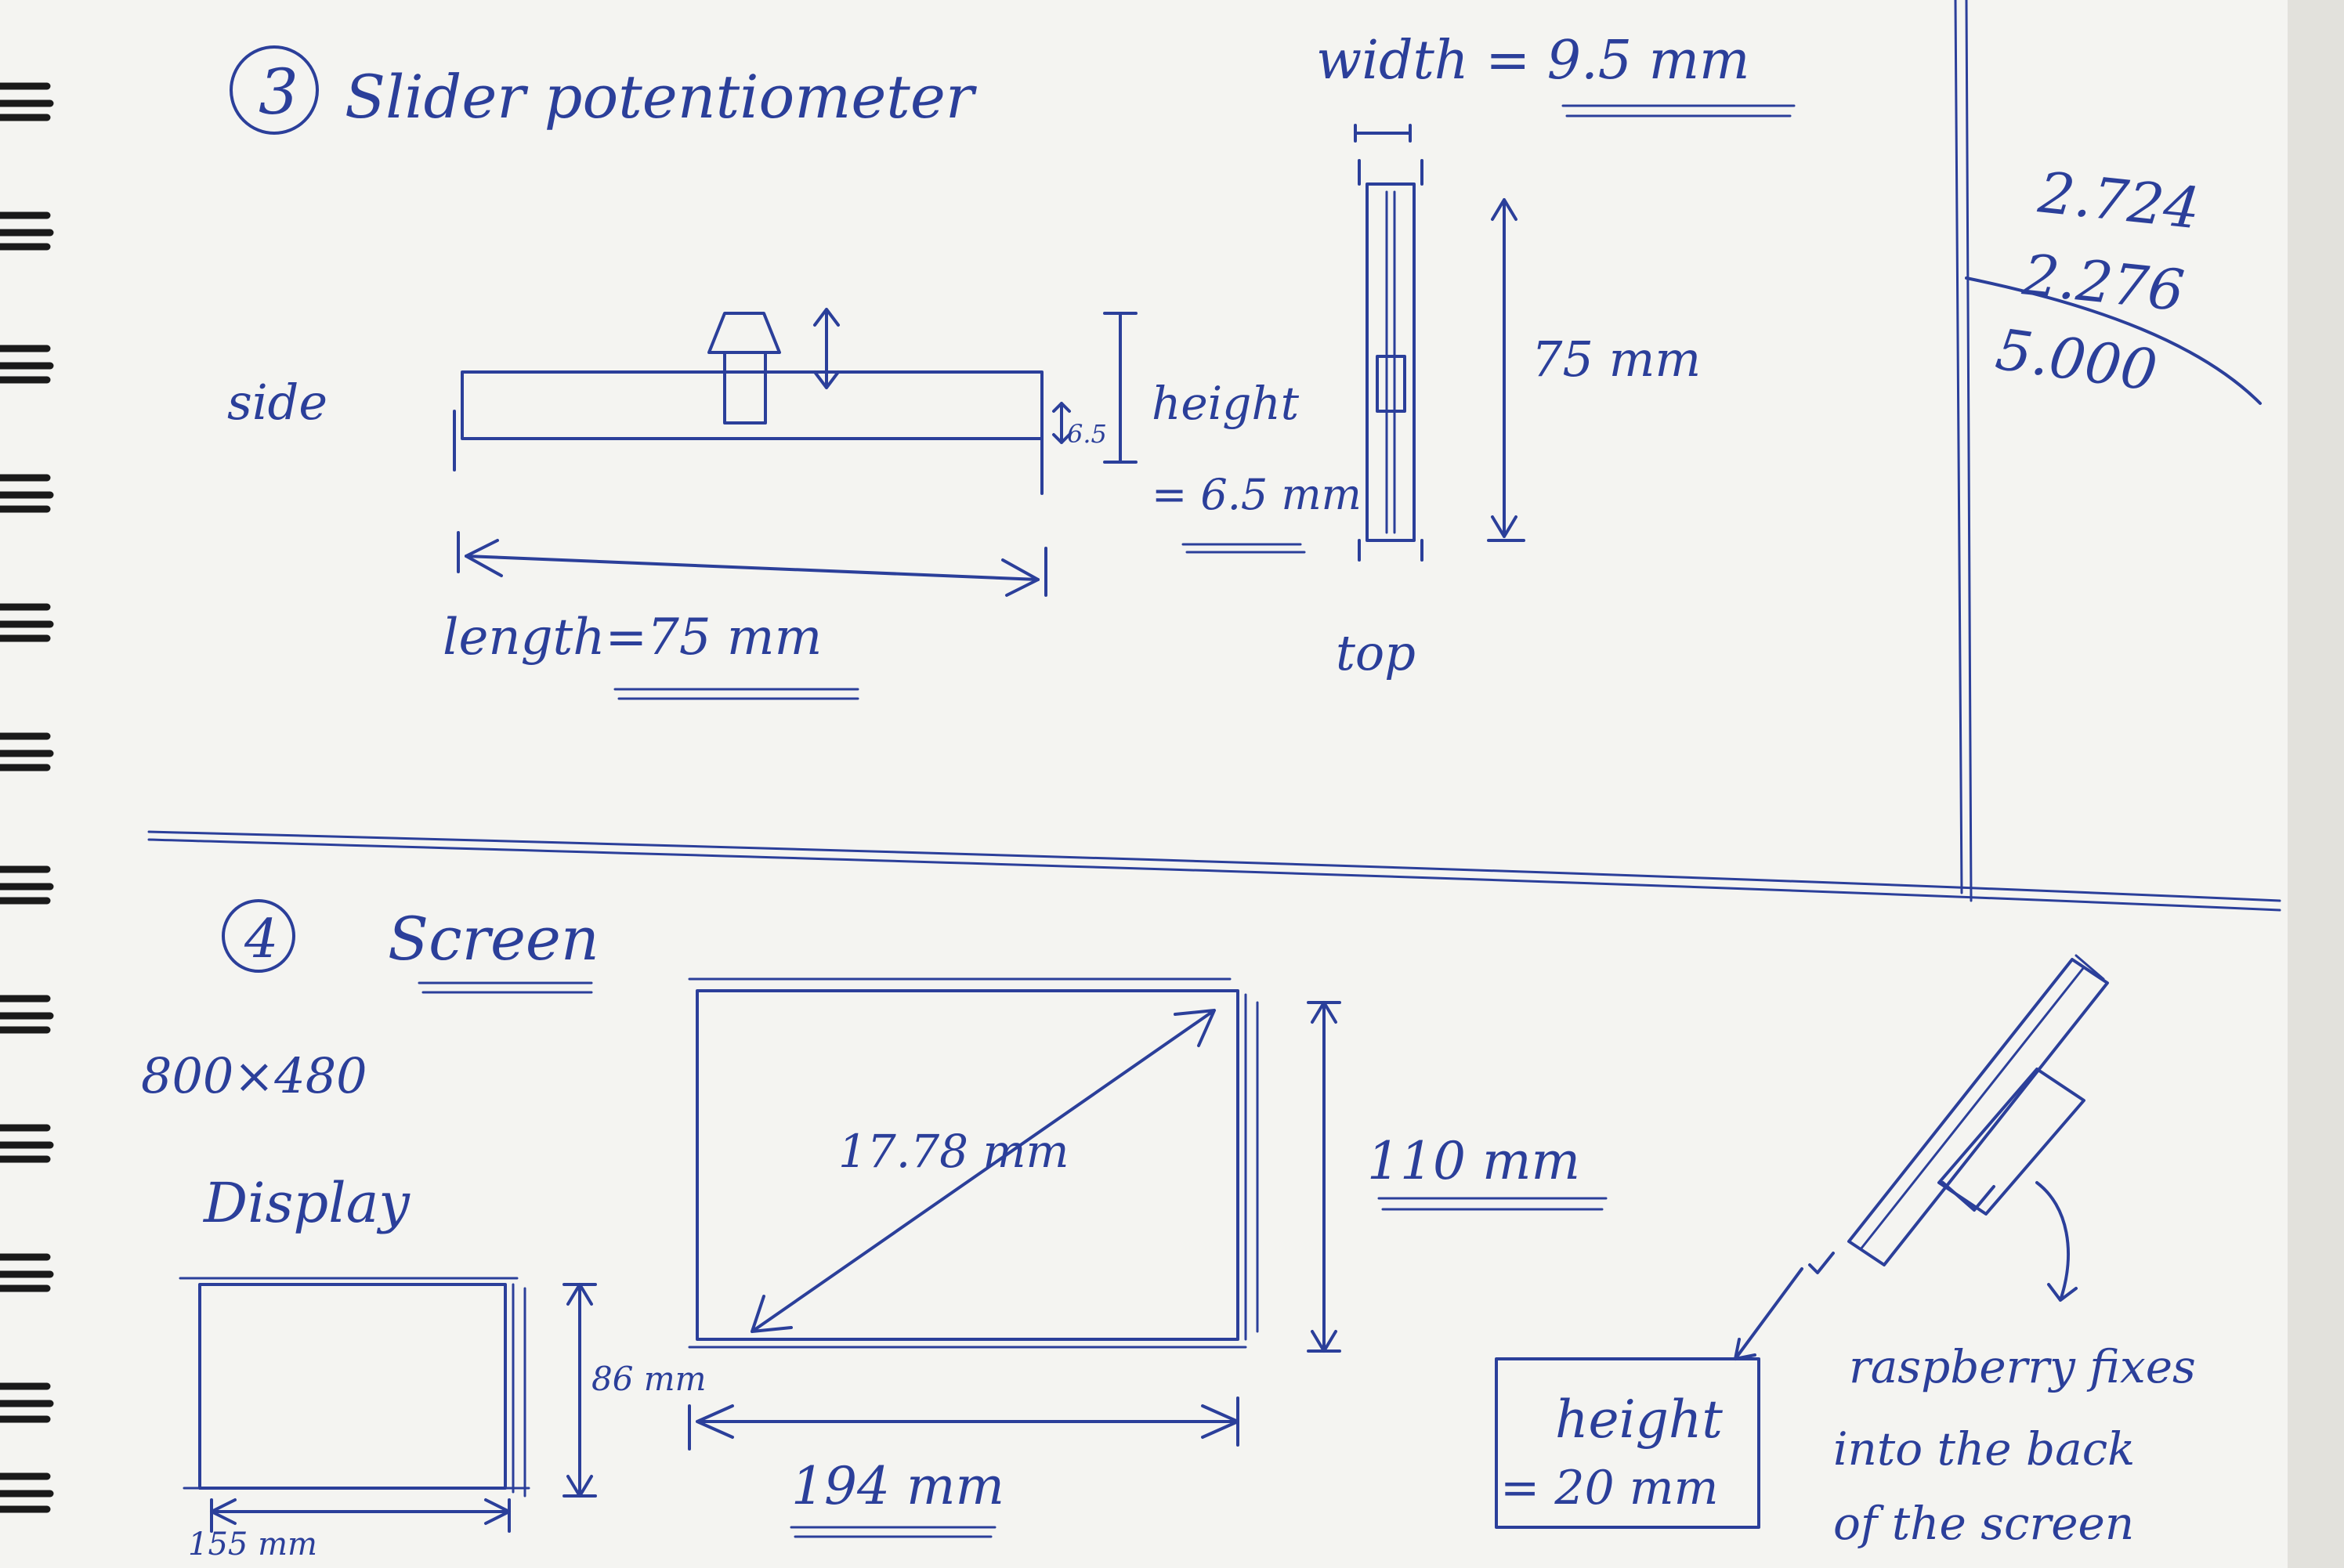 Image resolution: width=2344 pixels, height=1568 pixels. Describe the element at coordinates (1921, 1157) in the screenshot. I see `screen-side-view` at that location.